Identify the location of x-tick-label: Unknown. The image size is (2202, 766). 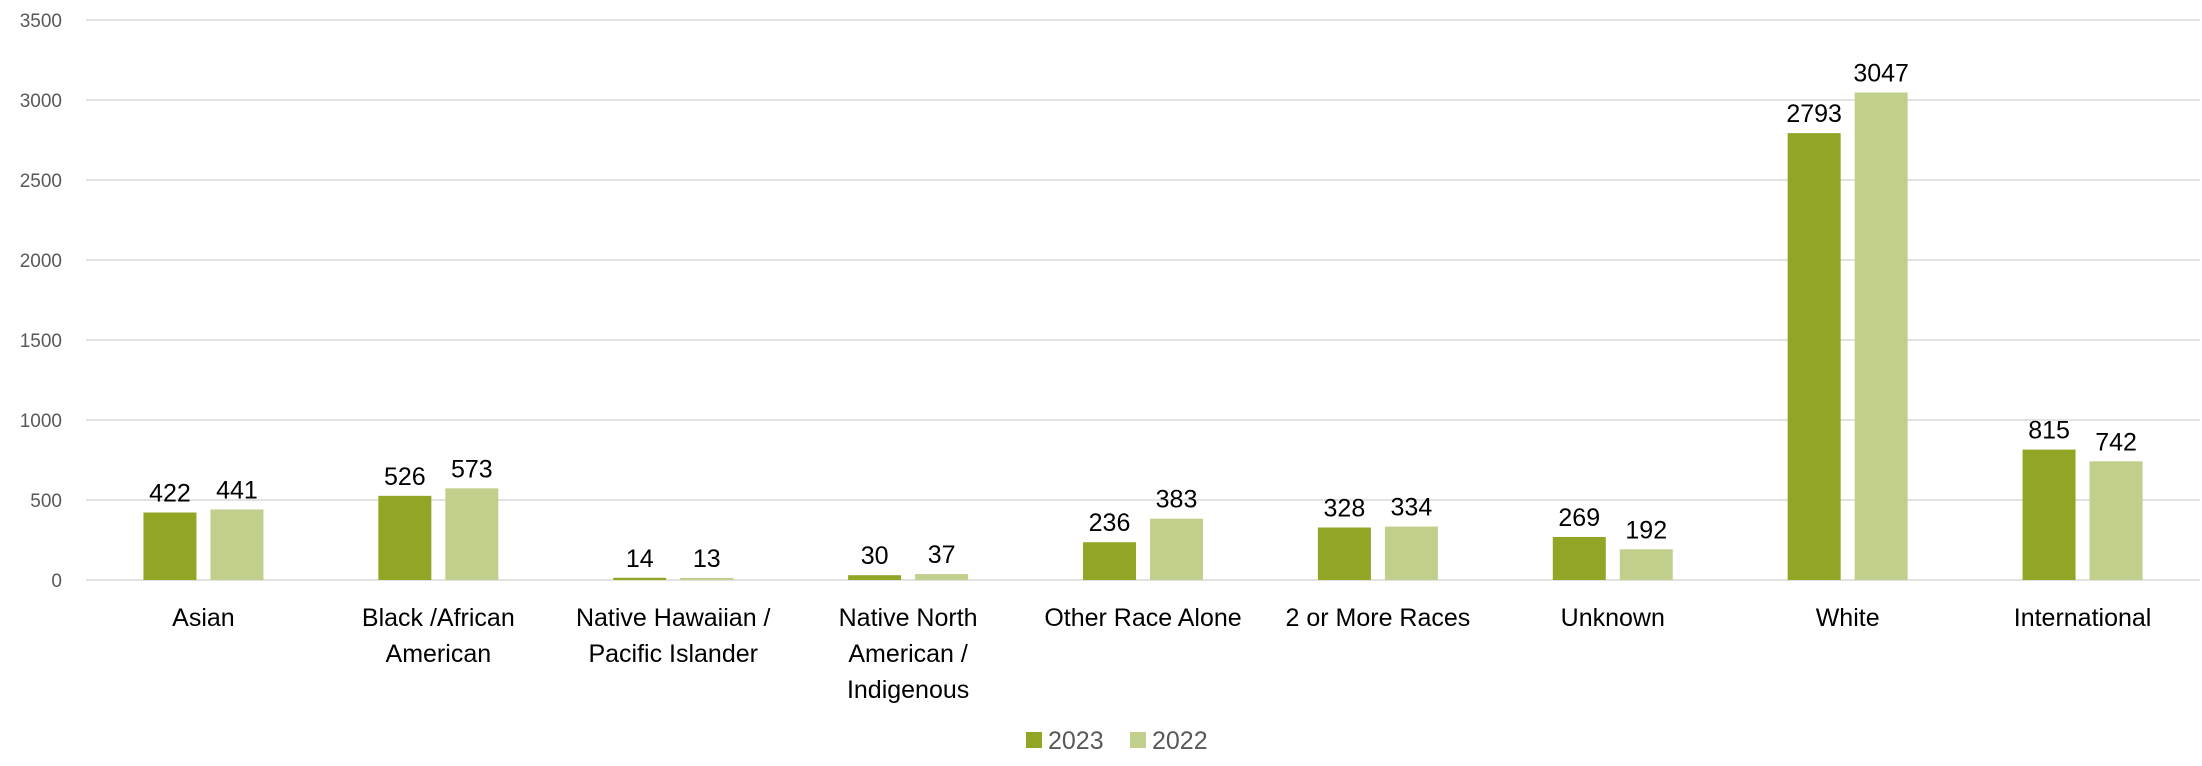
(1613, 618).